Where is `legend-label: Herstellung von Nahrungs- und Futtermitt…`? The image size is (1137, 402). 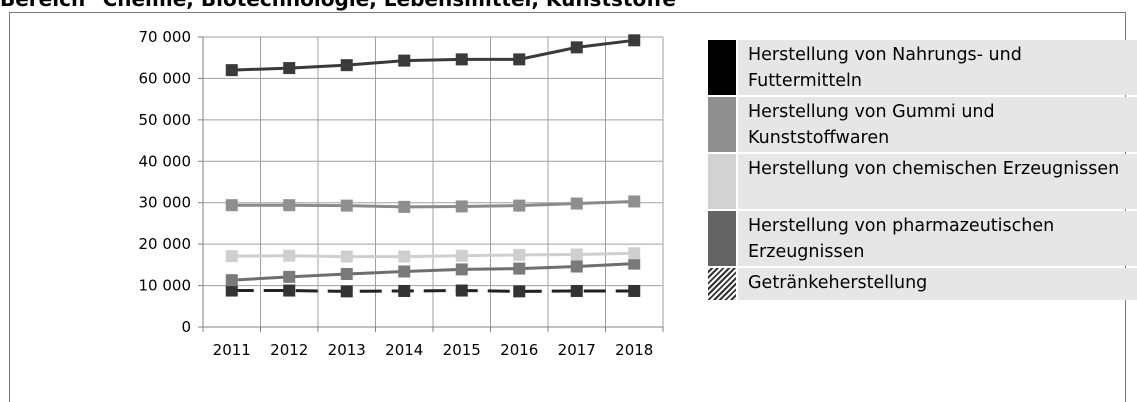 legend-label: Herstellung von Nahrungs- und Futtermitt… is located at coordinates (937, 67).